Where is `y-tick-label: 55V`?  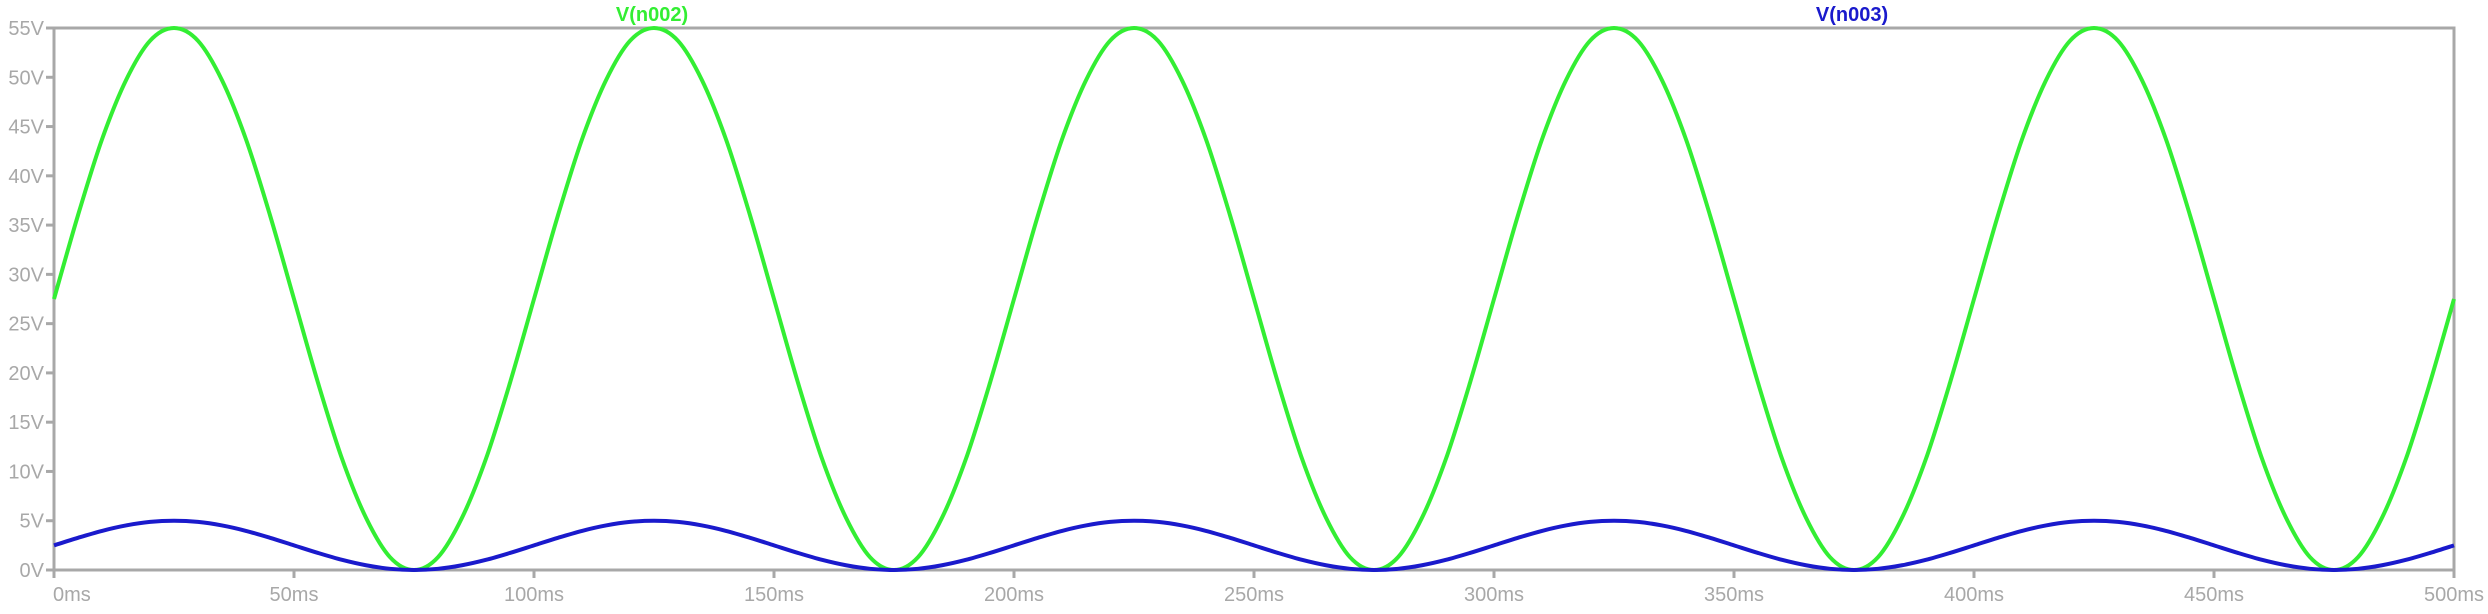 y-tick-label: 55V is located at coordinates (26, 29).